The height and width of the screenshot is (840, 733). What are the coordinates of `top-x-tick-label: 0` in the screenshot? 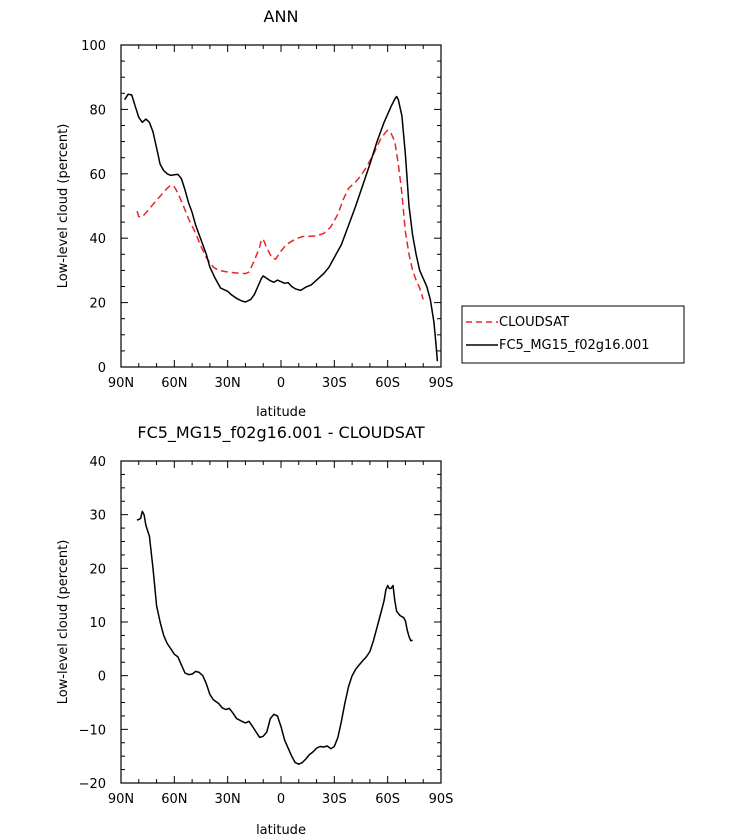 It's located at (281, 383).